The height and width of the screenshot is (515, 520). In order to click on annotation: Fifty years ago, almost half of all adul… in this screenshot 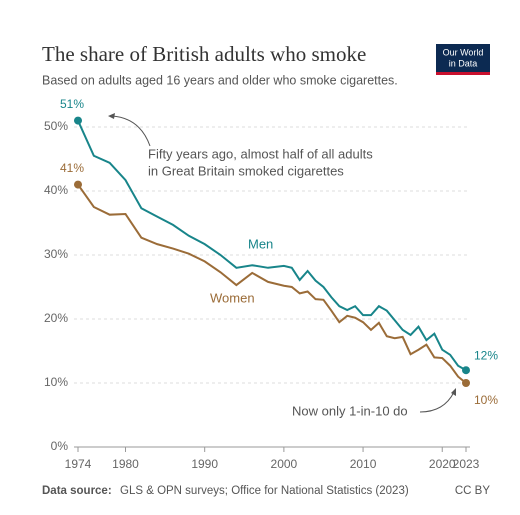, I will do `click(260, 153)`.